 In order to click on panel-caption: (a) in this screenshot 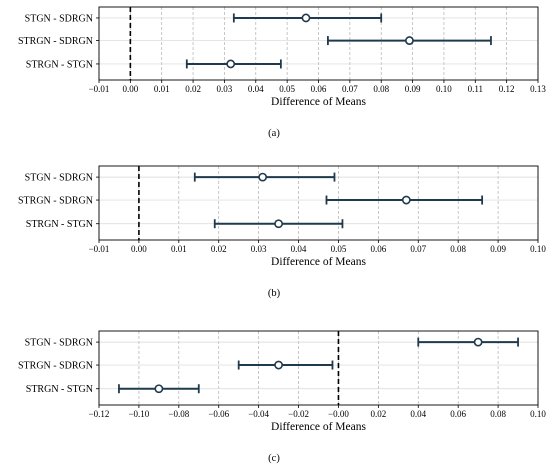, I will do `click(274, 133)`.